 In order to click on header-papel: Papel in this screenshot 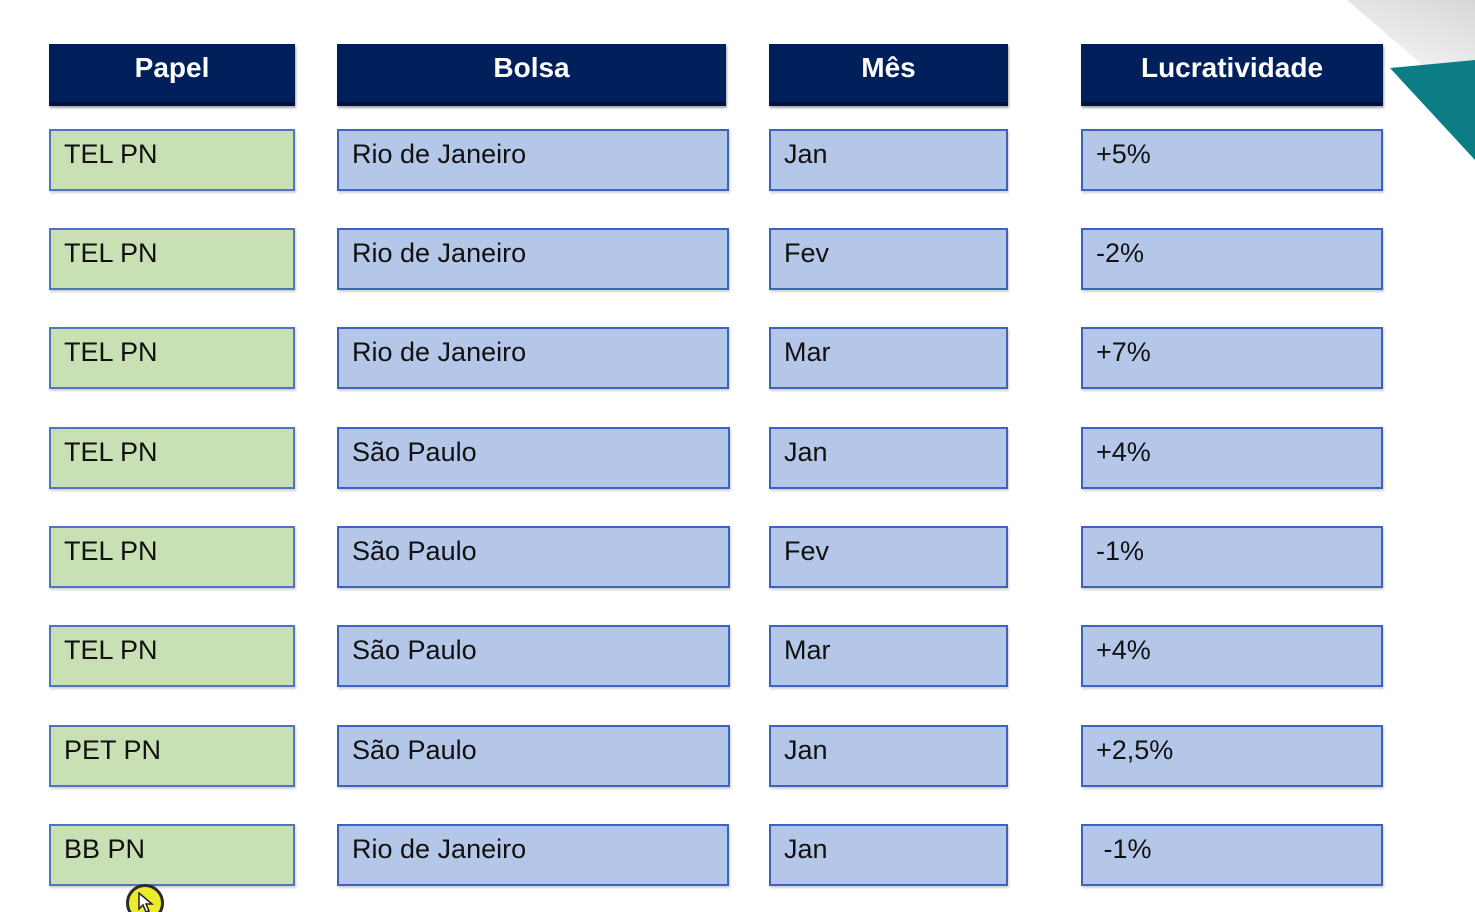, I will do `click(172, 75)`.